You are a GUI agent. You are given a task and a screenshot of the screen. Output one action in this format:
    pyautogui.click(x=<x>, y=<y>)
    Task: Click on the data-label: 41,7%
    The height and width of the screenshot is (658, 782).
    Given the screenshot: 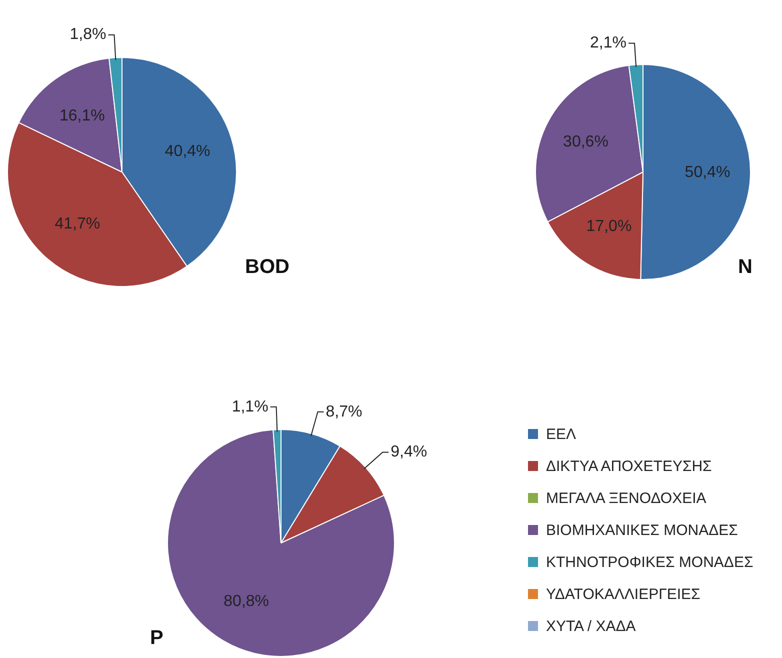 What is the action you would take?
    pyautogui.click(x=77, y=224)
    